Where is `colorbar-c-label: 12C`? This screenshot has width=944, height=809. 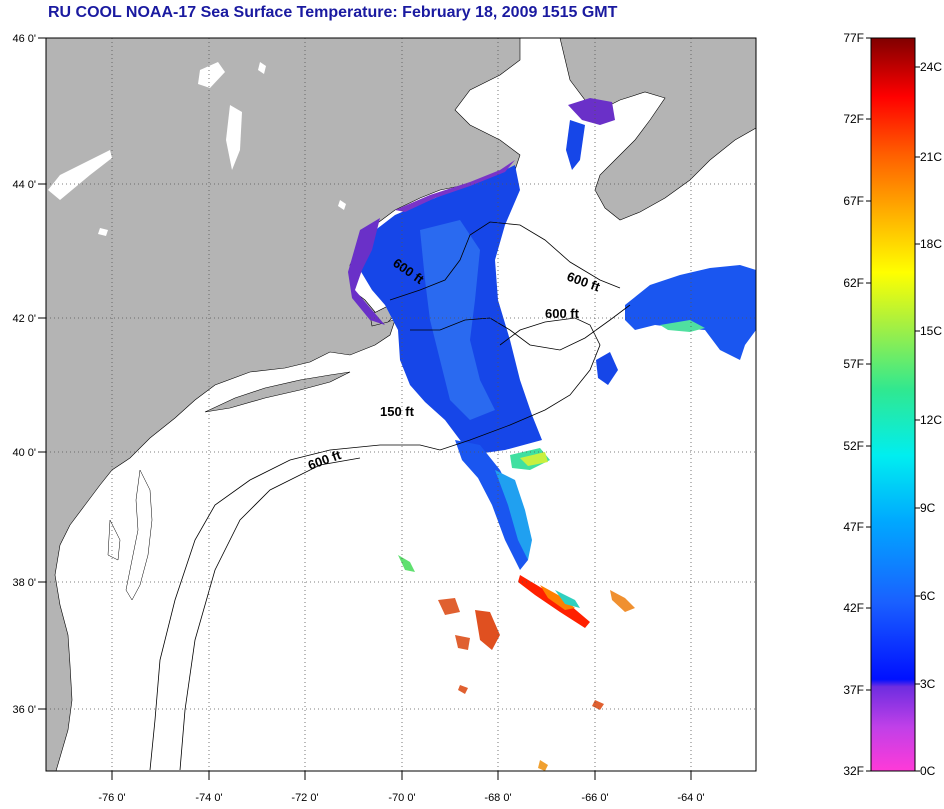 colorbar-c-label: 12C is located at coordinates (931, 420).